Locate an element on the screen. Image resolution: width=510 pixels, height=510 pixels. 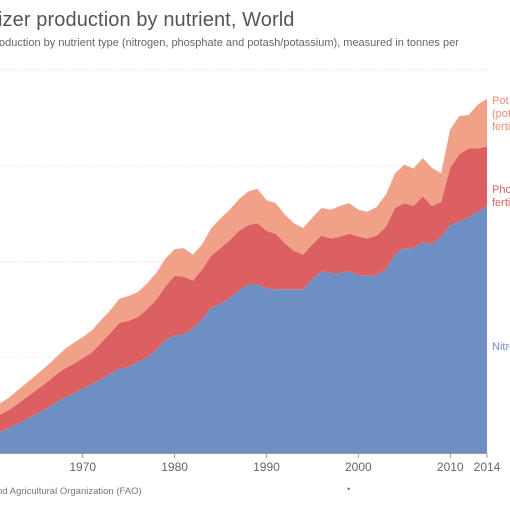
x-axis: 1970 1980 1990 2000 2010 2014 is located at coordinates (250, 463).